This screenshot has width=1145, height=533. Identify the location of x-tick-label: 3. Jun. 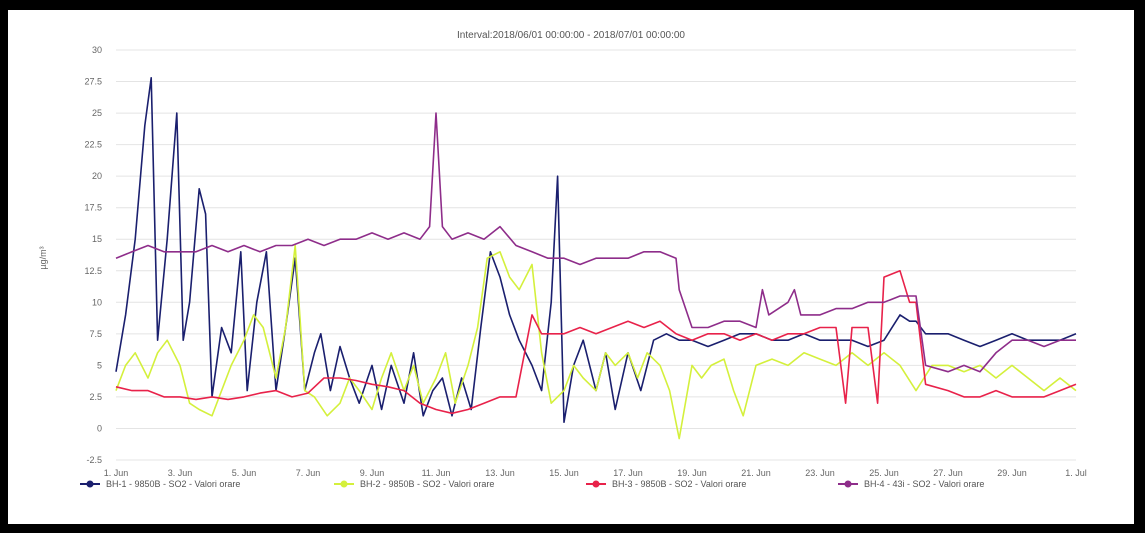
(180, 473).